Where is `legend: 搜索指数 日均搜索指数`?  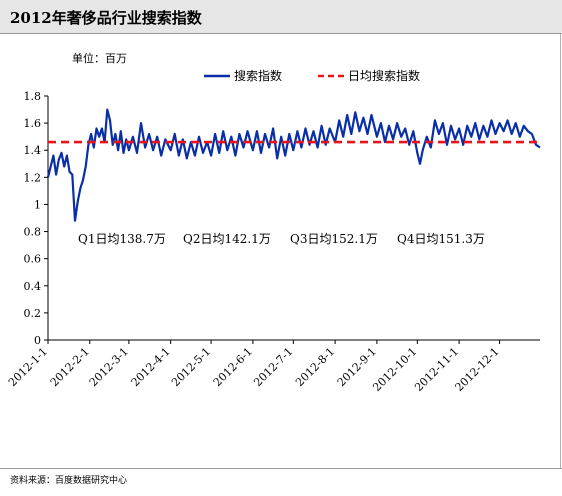 legend: 搜索指数 日均搜索指数 is located at coordinates (312, 75).